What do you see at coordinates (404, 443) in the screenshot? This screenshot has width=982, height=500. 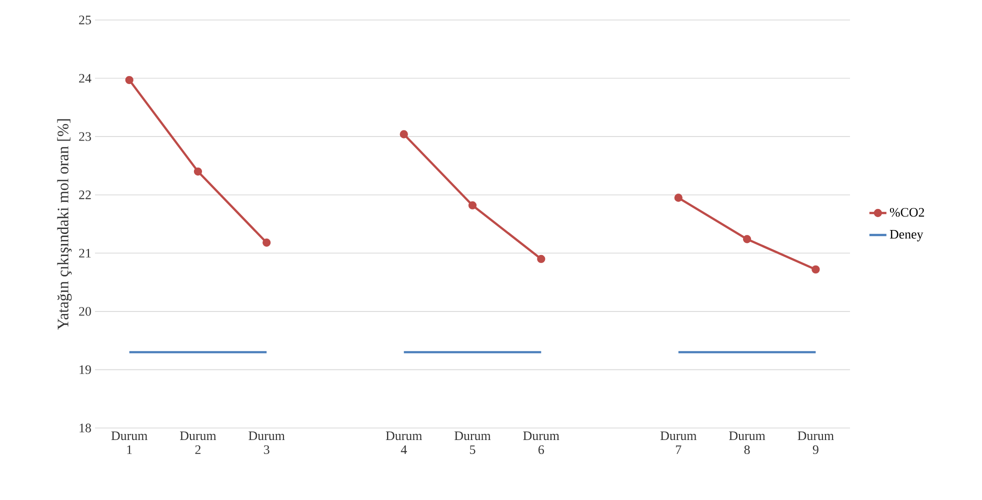 I see `x-tick-label: Durum 4` at bounding box center [404, 443].